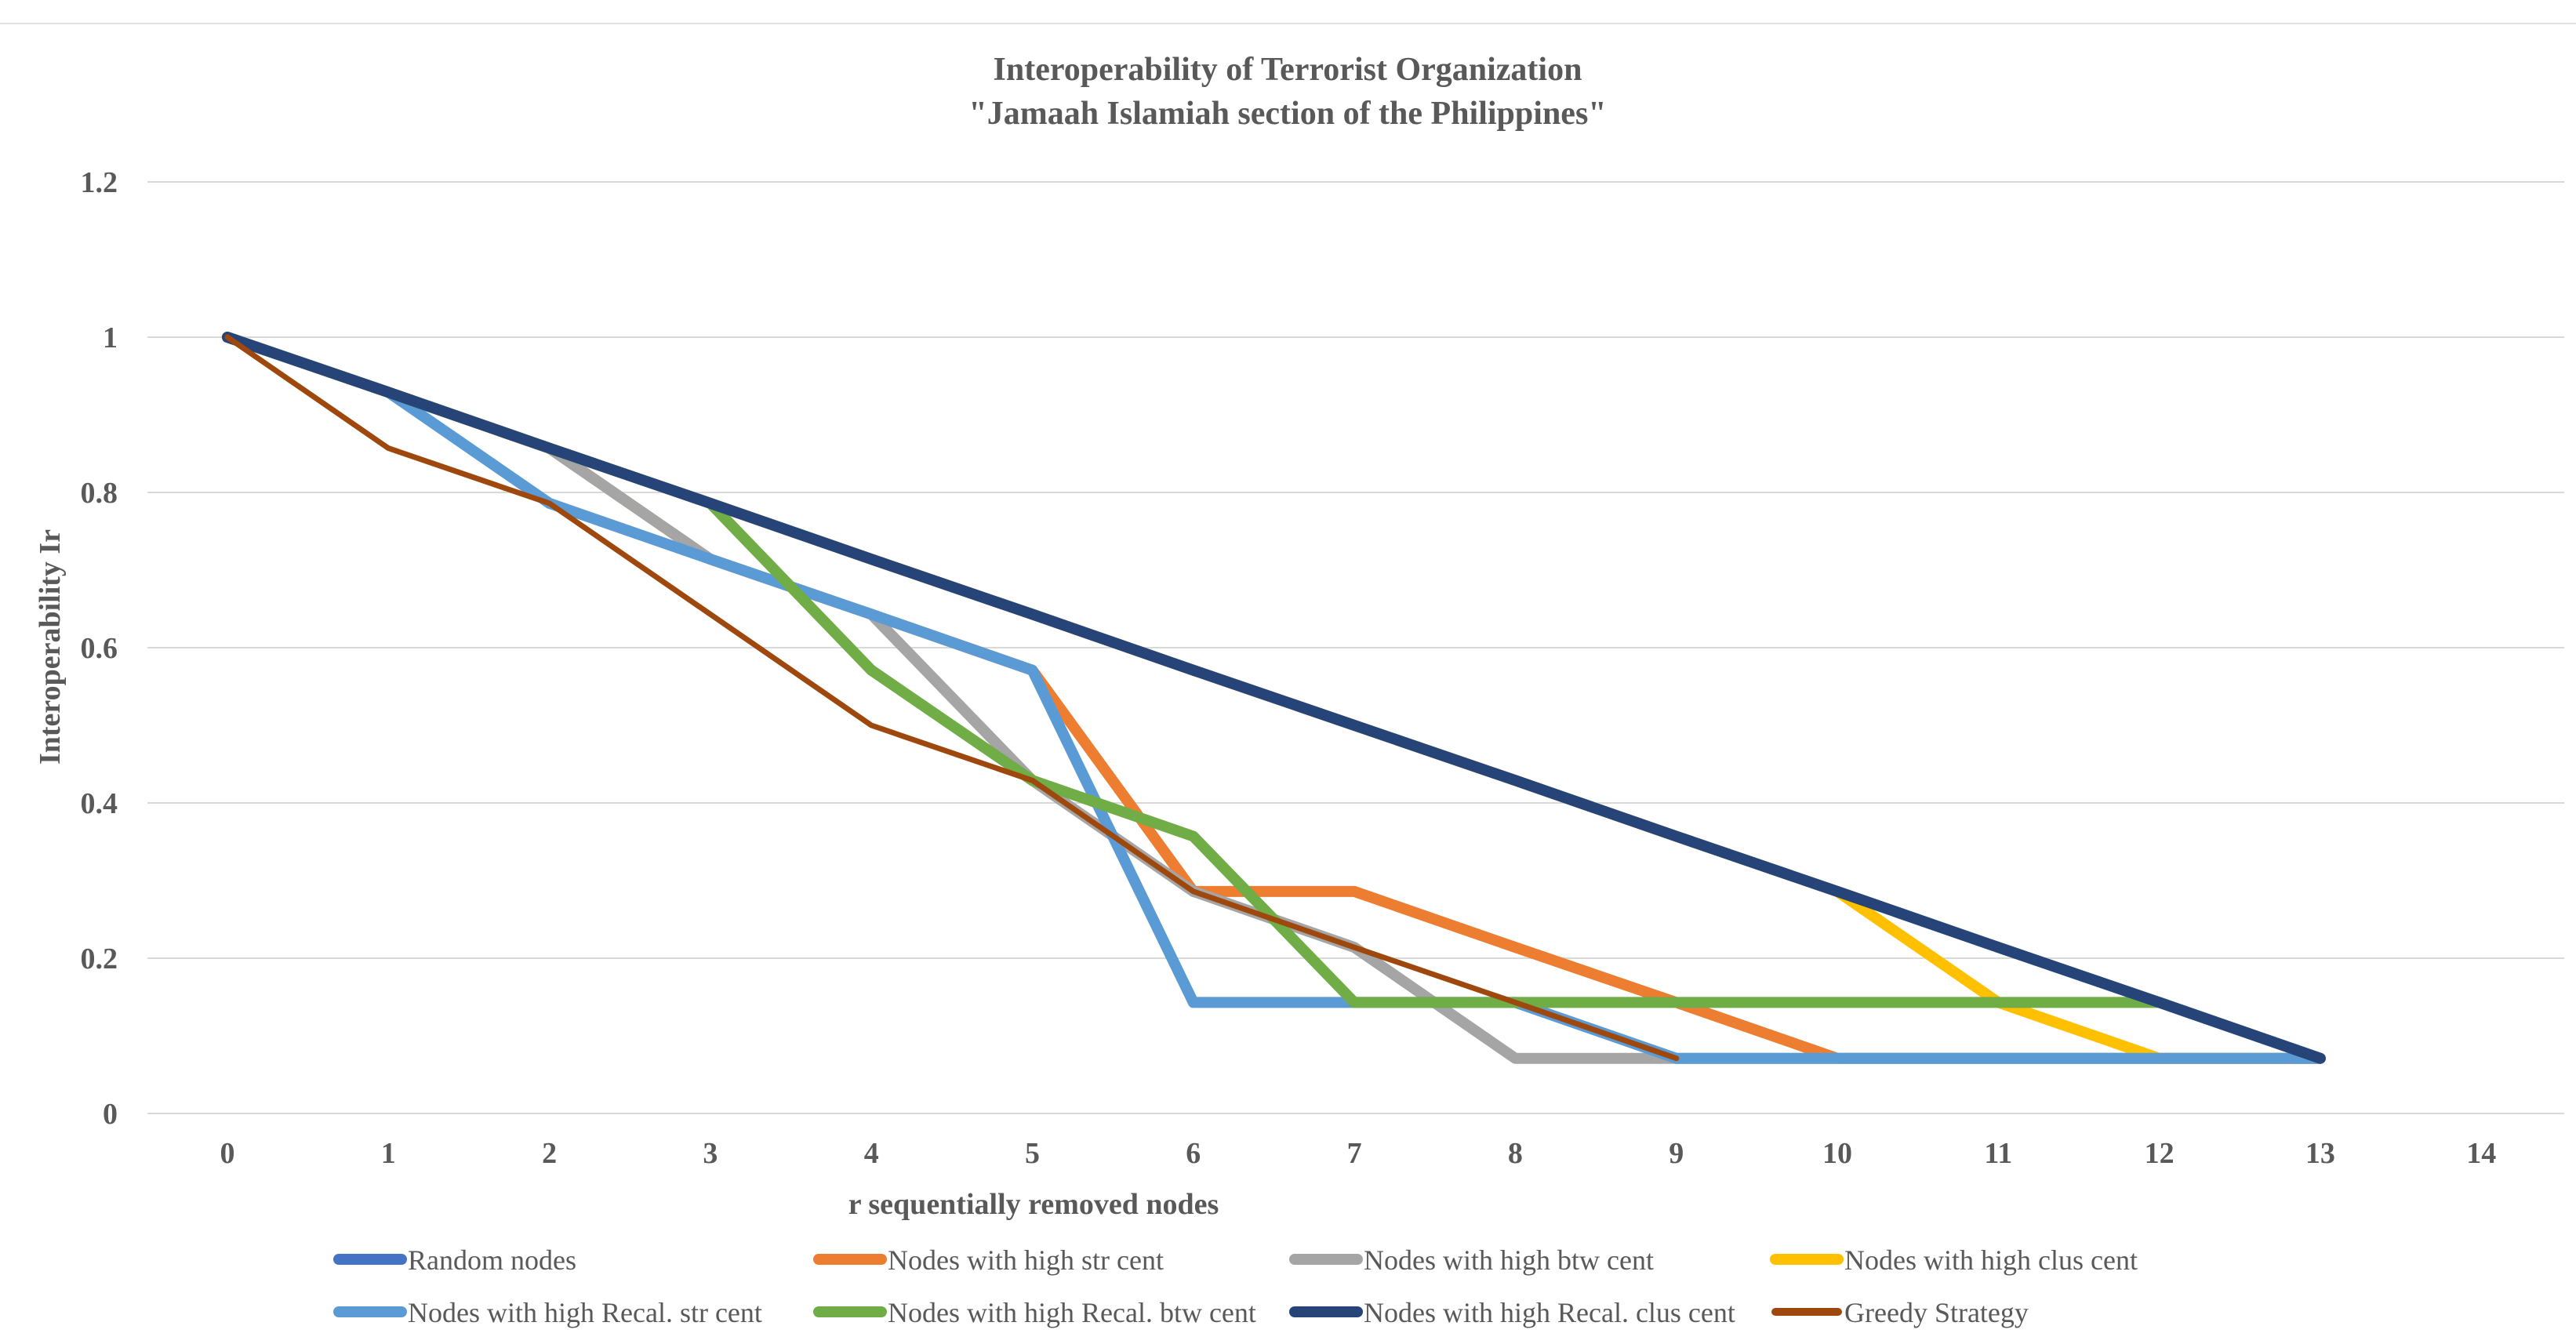  Describe the element at coordinates (1515, 1153) in the screenshot. I see `x-tick-label: 8` at that location.